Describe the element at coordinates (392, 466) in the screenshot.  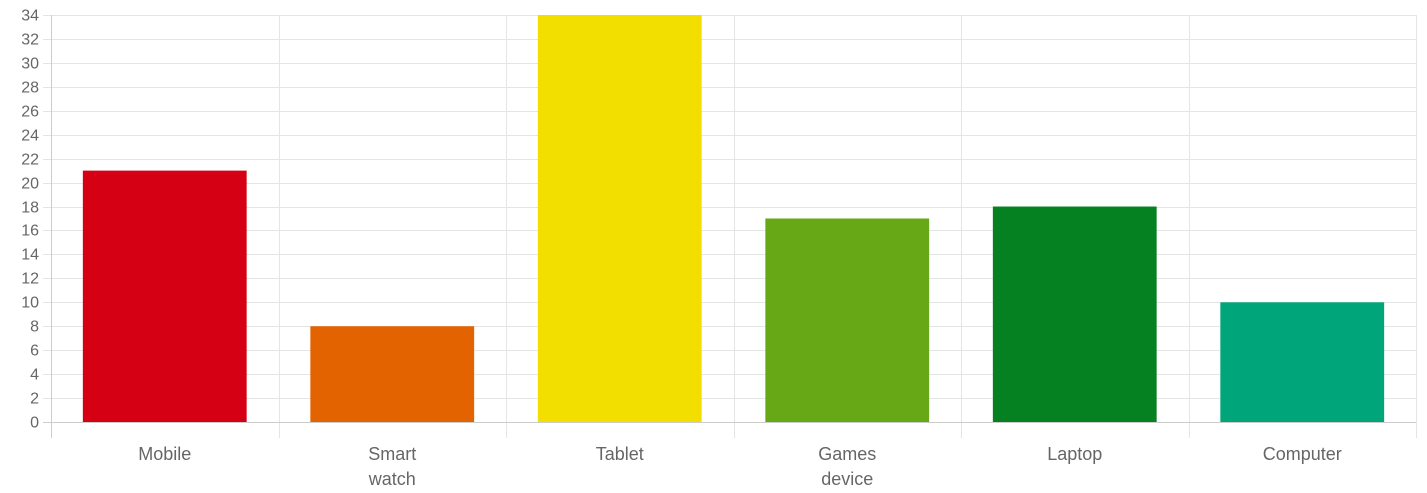
I see `x-tick-label: Smart watch` at that location.